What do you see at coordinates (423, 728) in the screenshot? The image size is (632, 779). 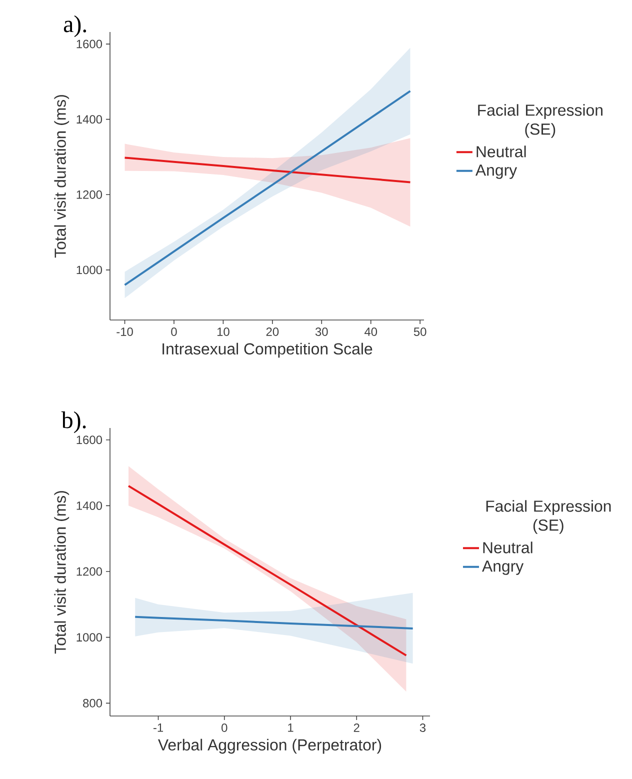 I see `x-tick-label: 3` at bounding box center [423, 728].